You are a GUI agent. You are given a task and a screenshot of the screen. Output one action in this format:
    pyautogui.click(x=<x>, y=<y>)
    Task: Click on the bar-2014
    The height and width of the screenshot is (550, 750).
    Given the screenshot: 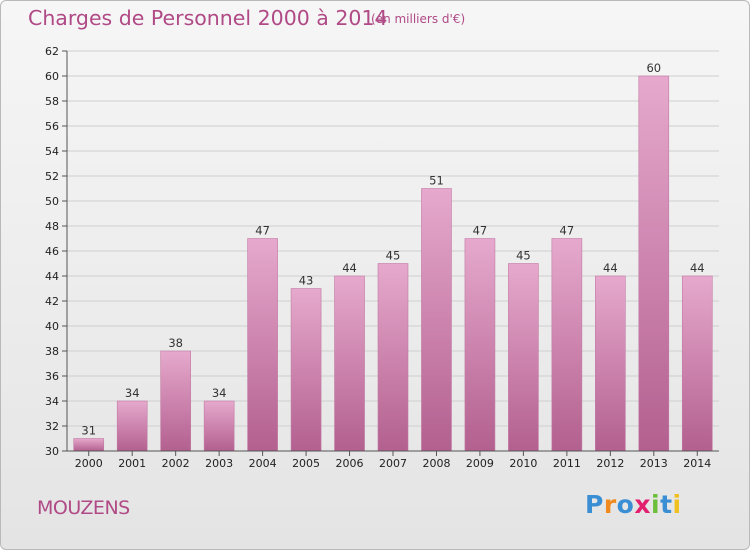 What is the action you would take?
    pyautogui.click(x=697, y=363)
    